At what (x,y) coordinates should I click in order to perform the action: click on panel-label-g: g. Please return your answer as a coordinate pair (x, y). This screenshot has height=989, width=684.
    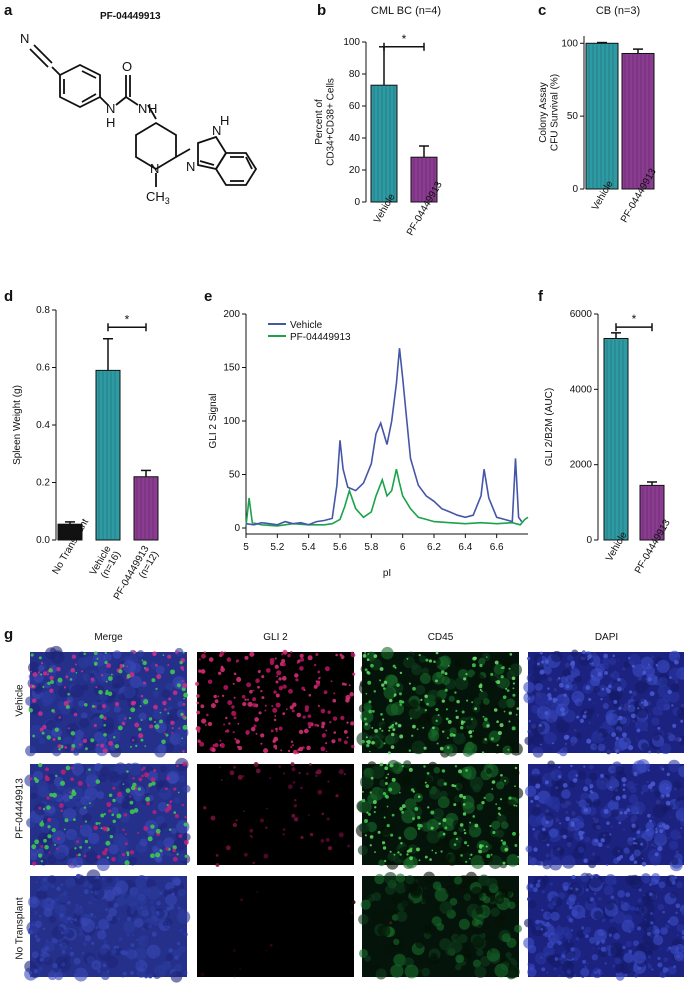
    Looking at the image, I should click on (9, 634).